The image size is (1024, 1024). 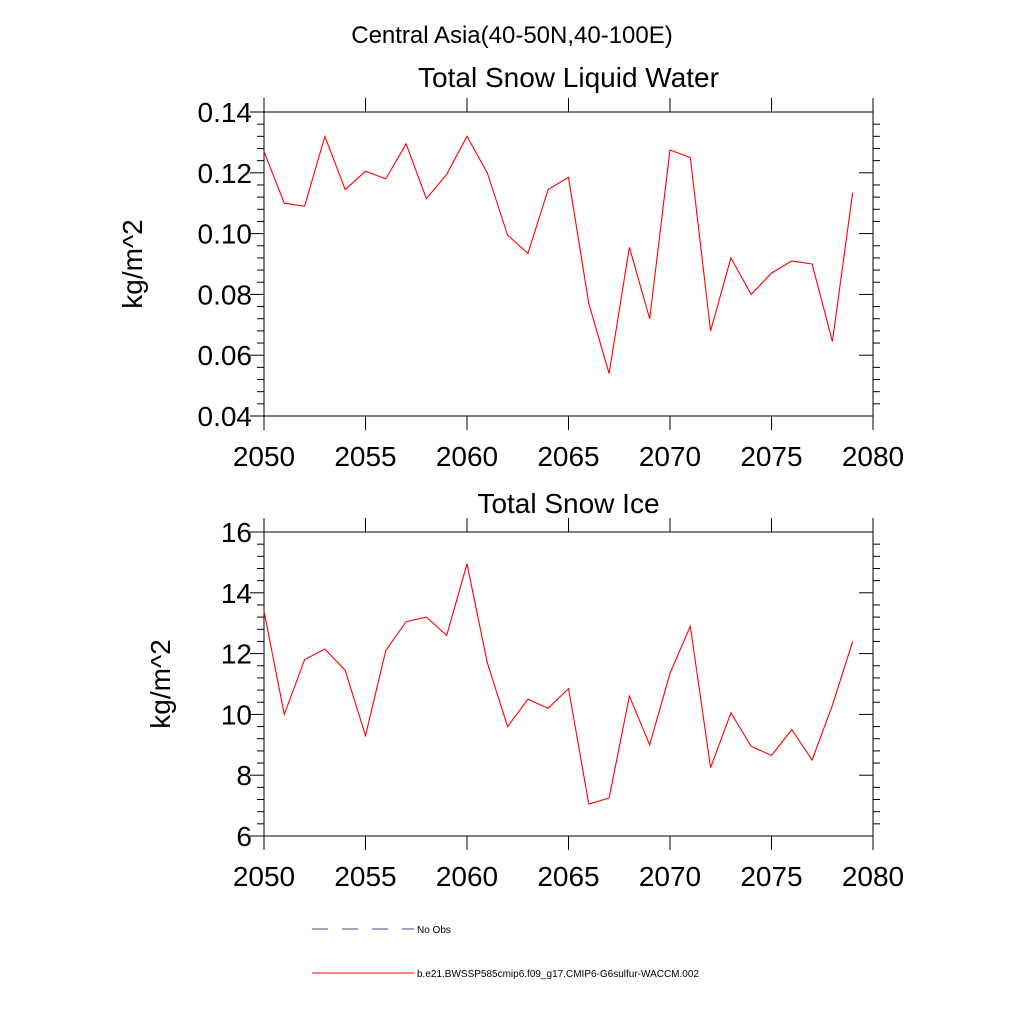 What do you see at coordinates (512, 35) in the screenshot?
I see `figure-main-title: Central Asia(40-50N,40-100E)` at bounding box center [512, 35].